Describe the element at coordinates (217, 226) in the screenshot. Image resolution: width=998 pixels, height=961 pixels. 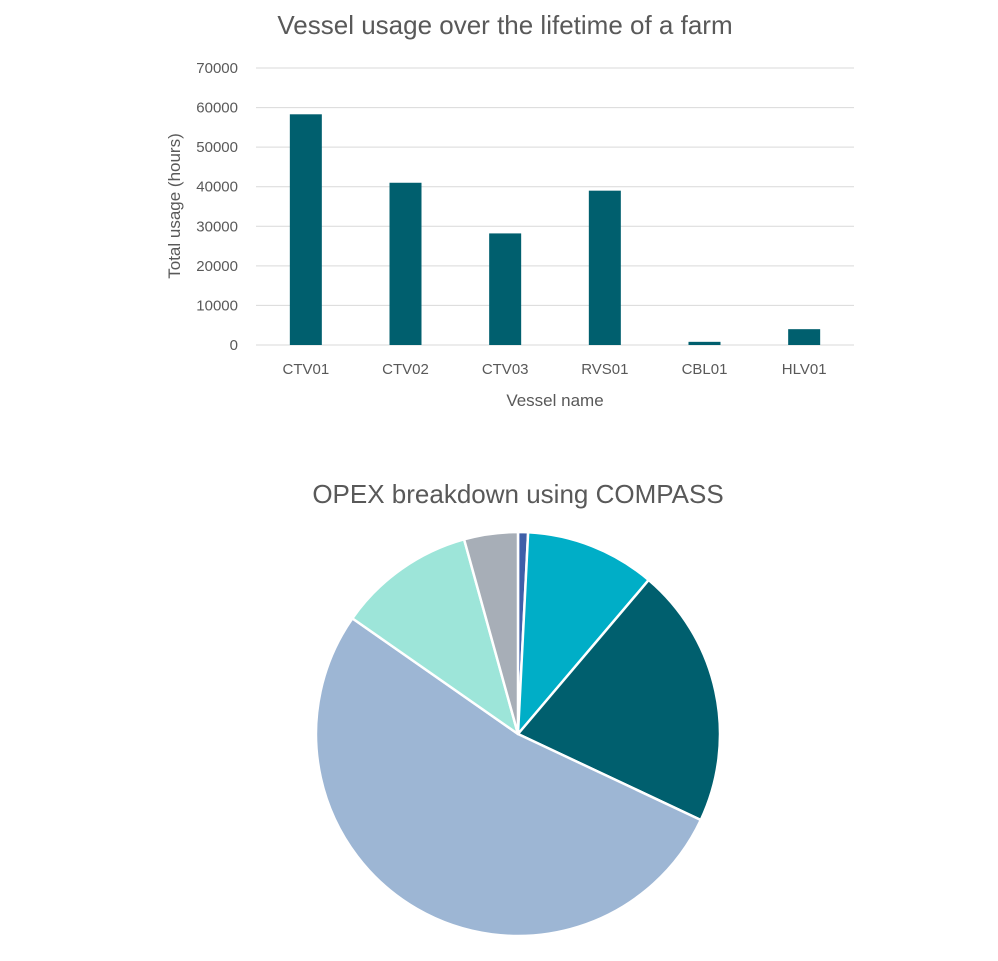
I see `y-tick-label: 30000` at that location.